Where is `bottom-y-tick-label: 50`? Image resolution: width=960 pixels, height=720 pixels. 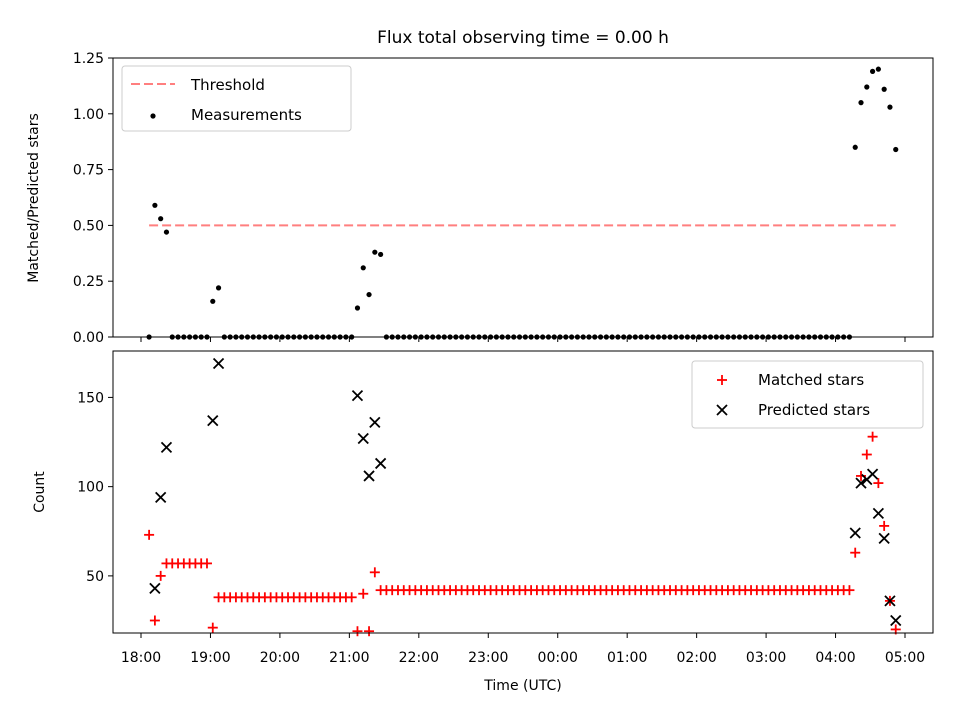 bottom-y-tick-label: 50 is located at coordinates (95, 577).